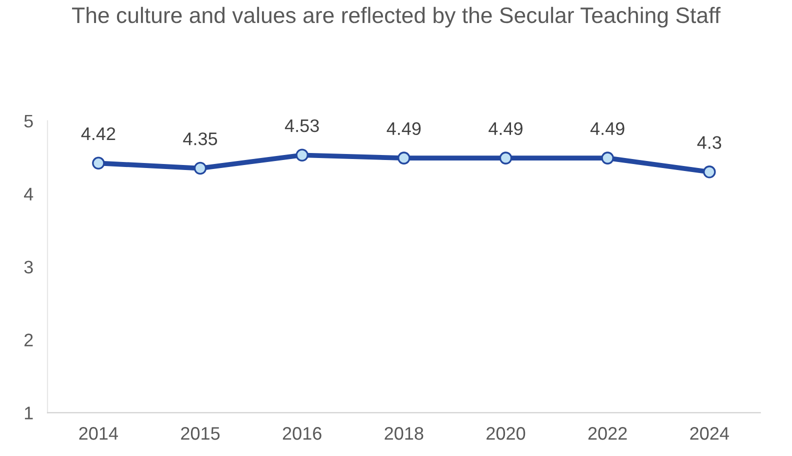 The image size is (792, 456). I want to click on y-tick-label: 5, so click(28, 121).